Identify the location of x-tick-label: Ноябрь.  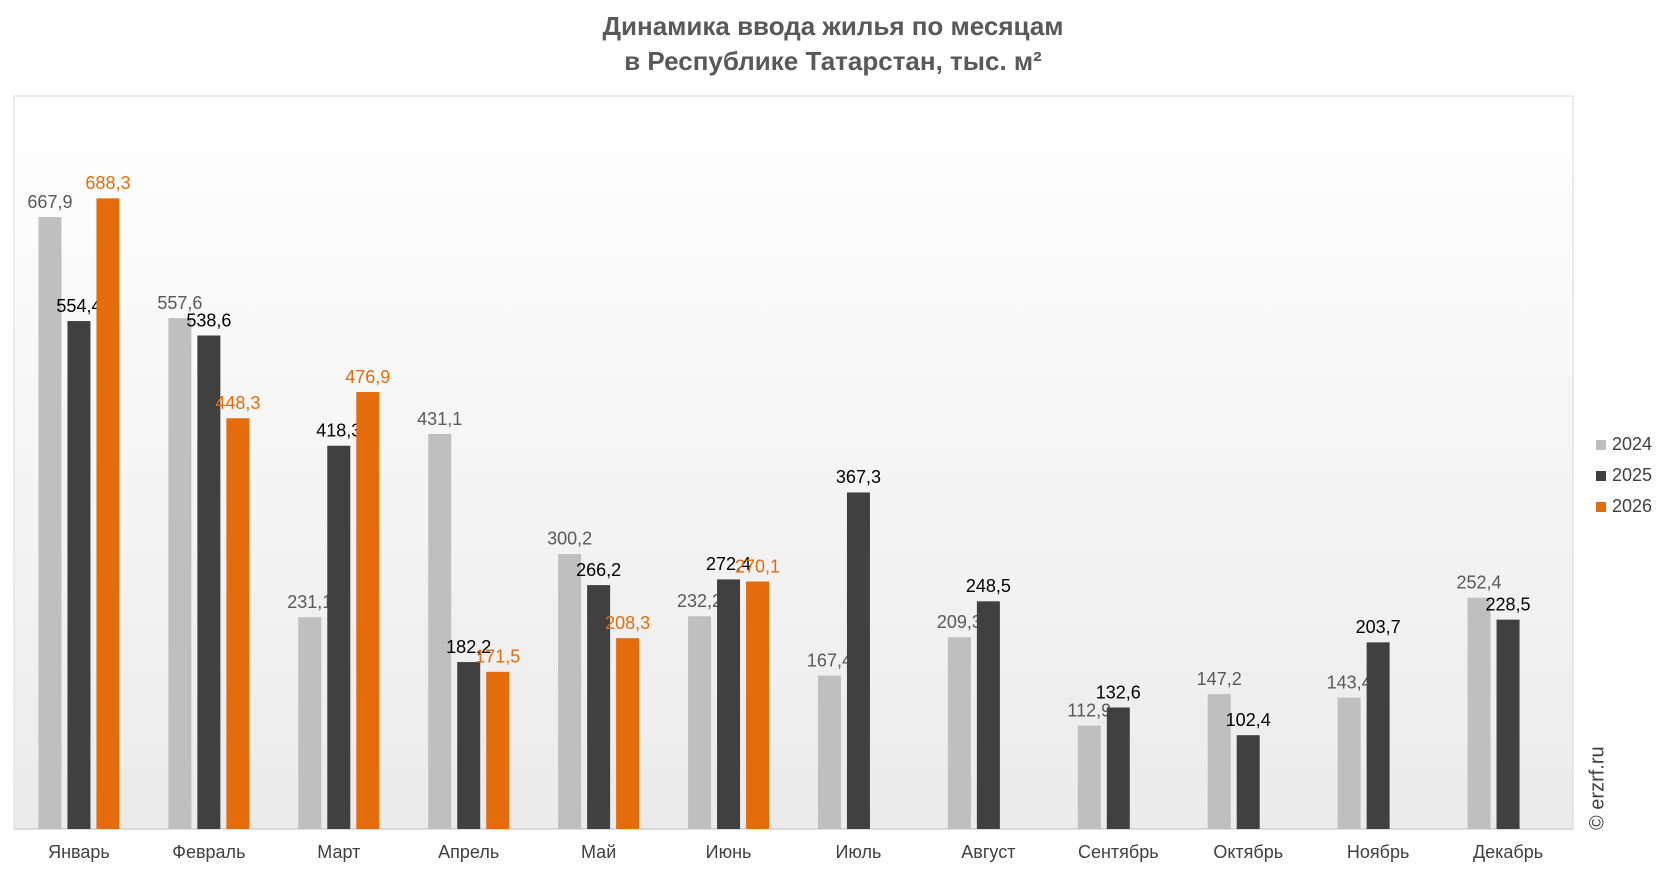
(1378, 852).